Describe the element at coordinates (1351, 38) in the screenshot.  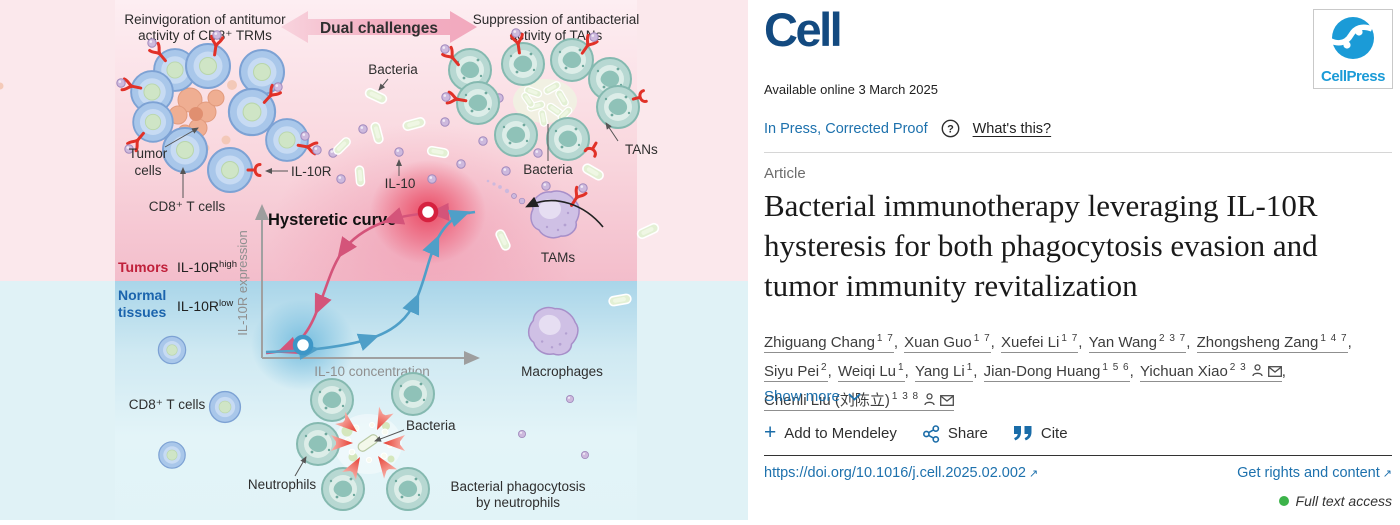
I see `cellpress-logo-icon` at that location.